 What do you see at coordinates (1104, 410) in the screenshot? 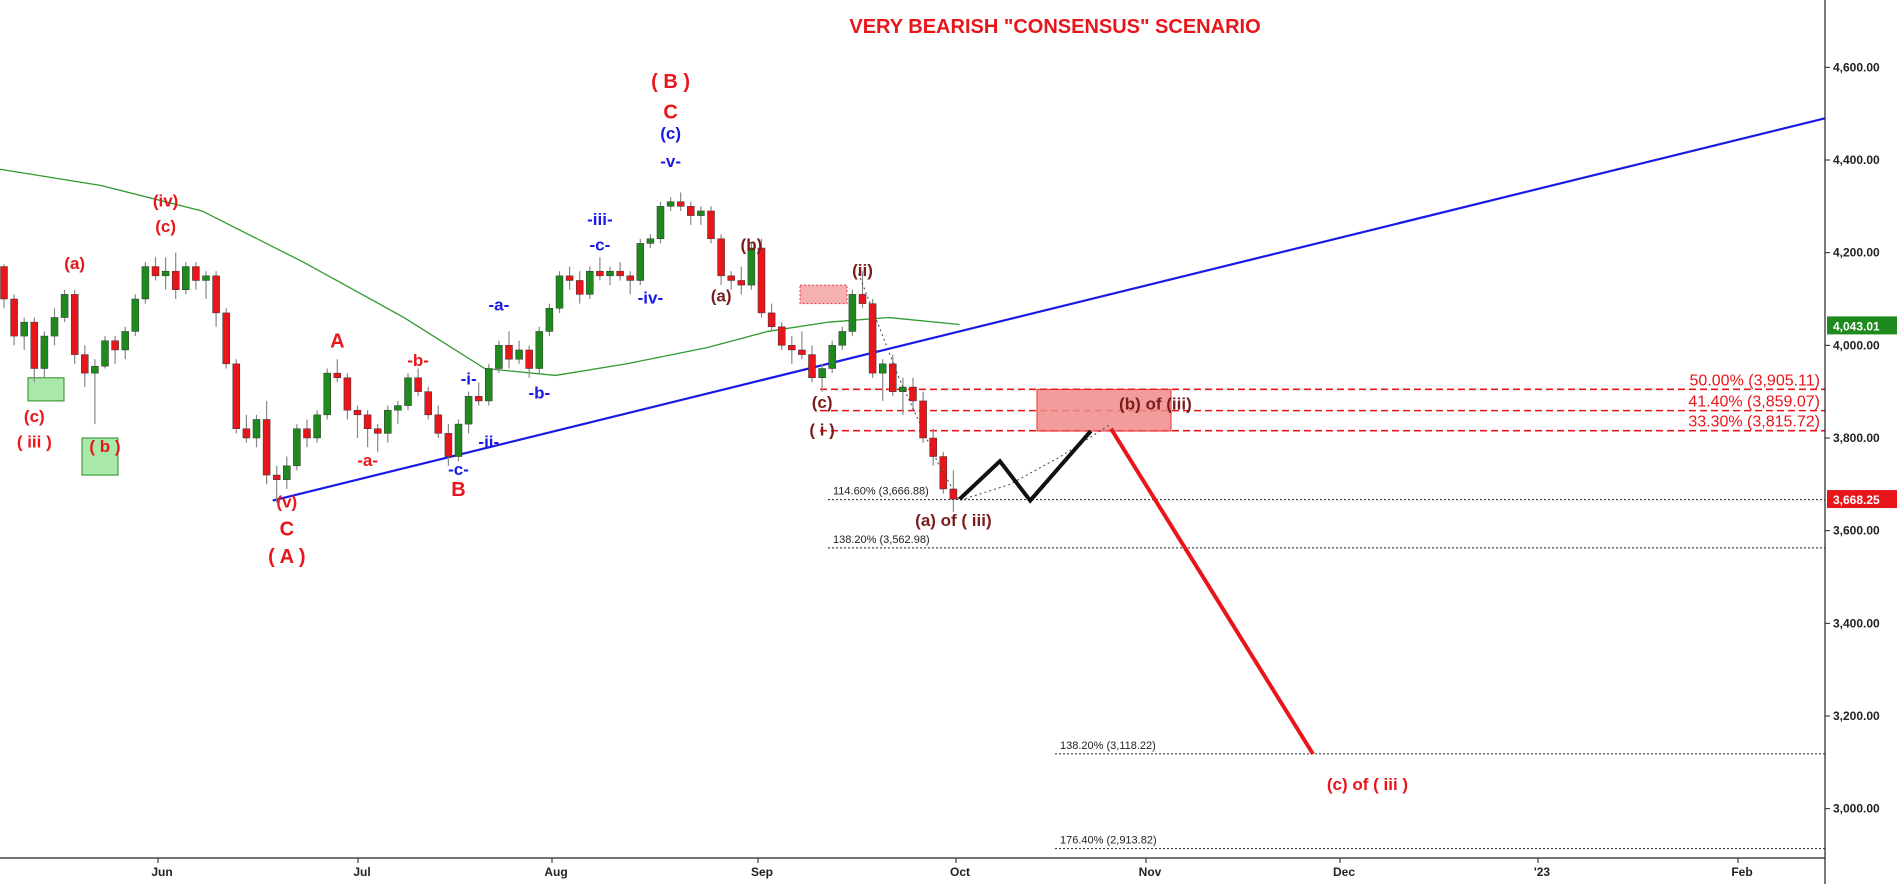
I see `target-zone` at bounding box center [1104, 410].